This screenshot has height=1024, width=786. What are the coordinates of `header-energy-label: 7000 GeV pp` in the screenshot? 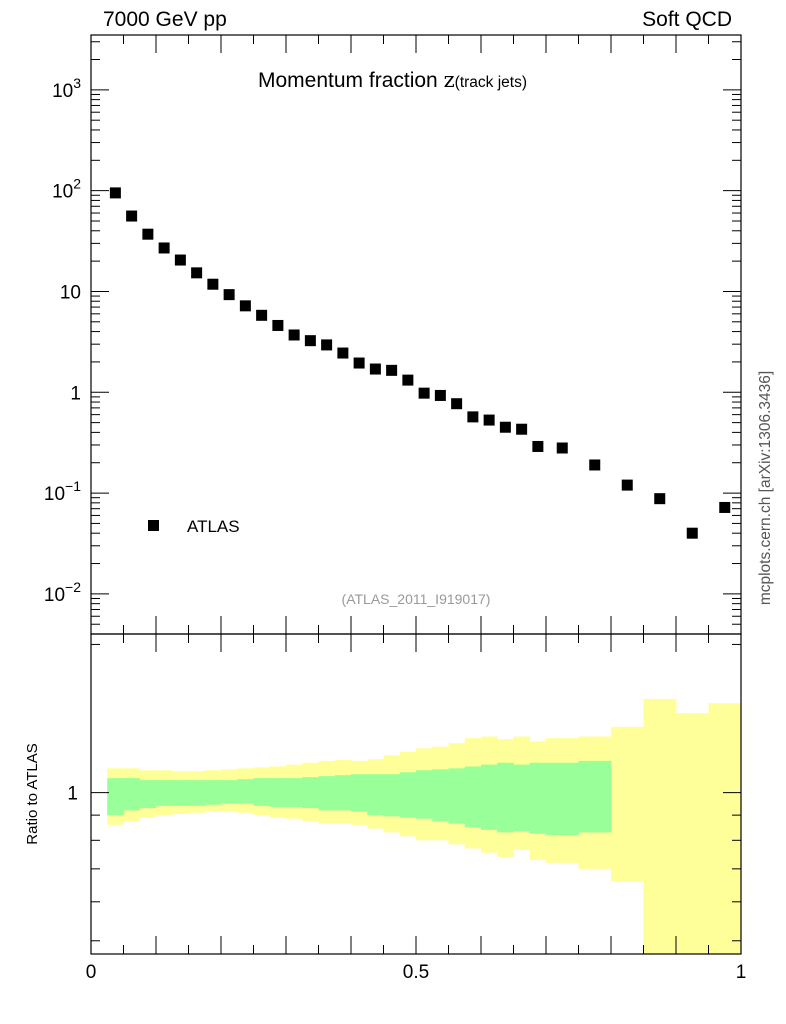 It's located at (165, 19).